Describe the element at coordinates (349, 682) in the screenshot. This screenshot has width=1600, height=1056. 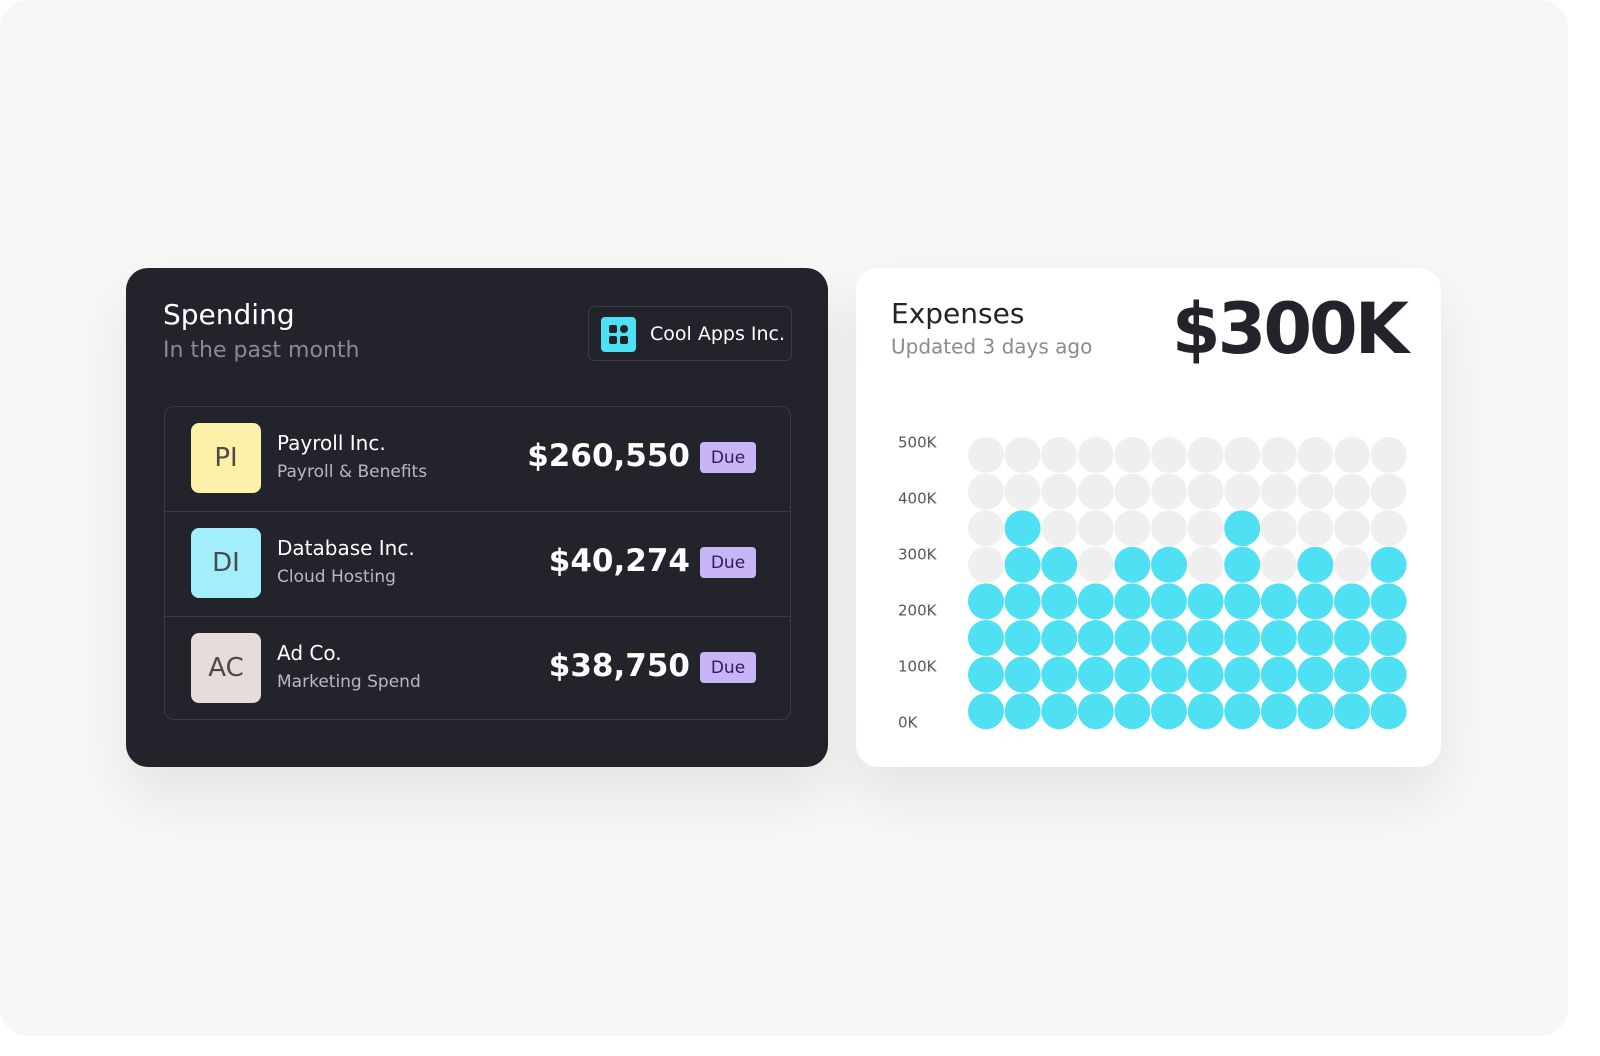
I see `category: Marketing Spend` at that location.